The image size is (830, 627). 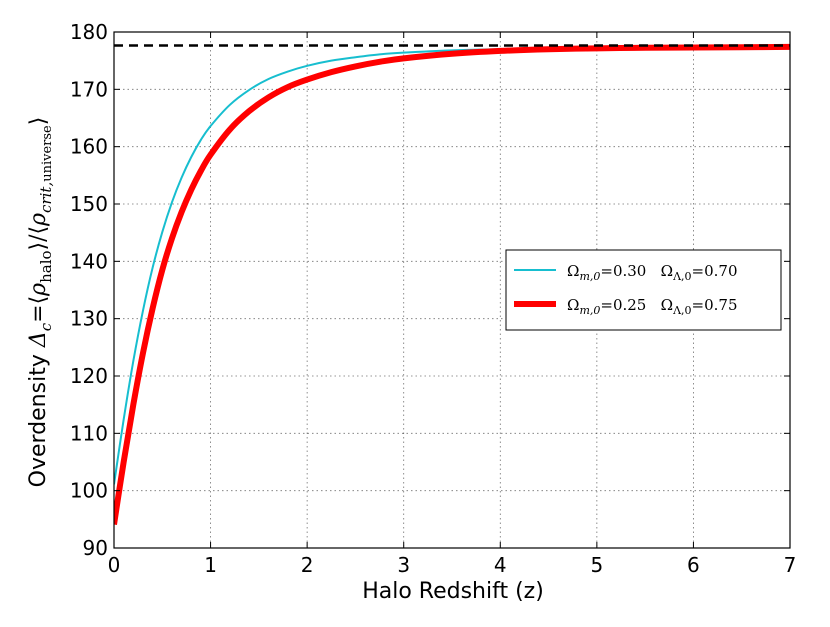 What do you see at coordinates (596, 565) in the screenshot?
I see `x-tick-label: 5` at bounding box center [596, 565].